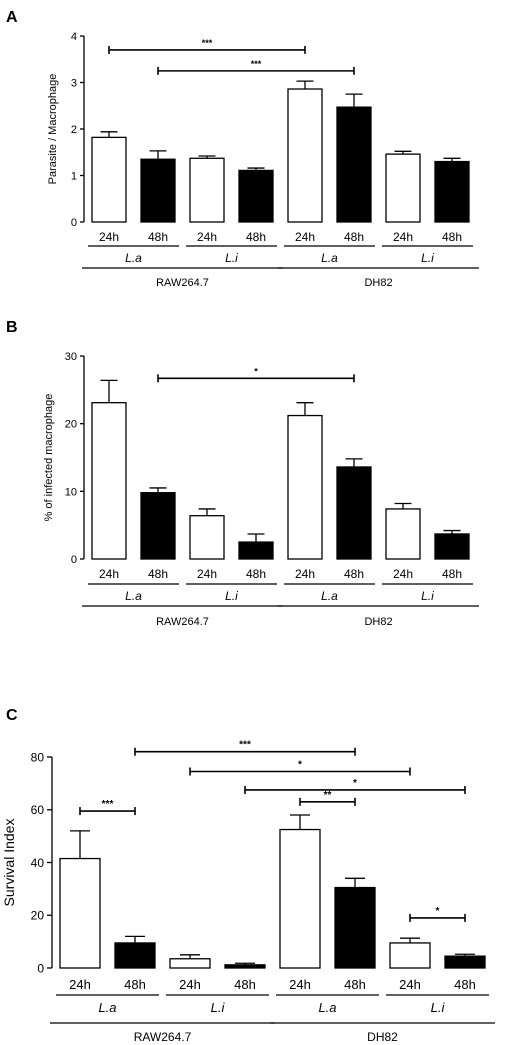 This screenshot has width=529, height=1045. Describe the element at coordinates (74, 37) in the screenshot. I see `y-tick-label: 4` at that location.